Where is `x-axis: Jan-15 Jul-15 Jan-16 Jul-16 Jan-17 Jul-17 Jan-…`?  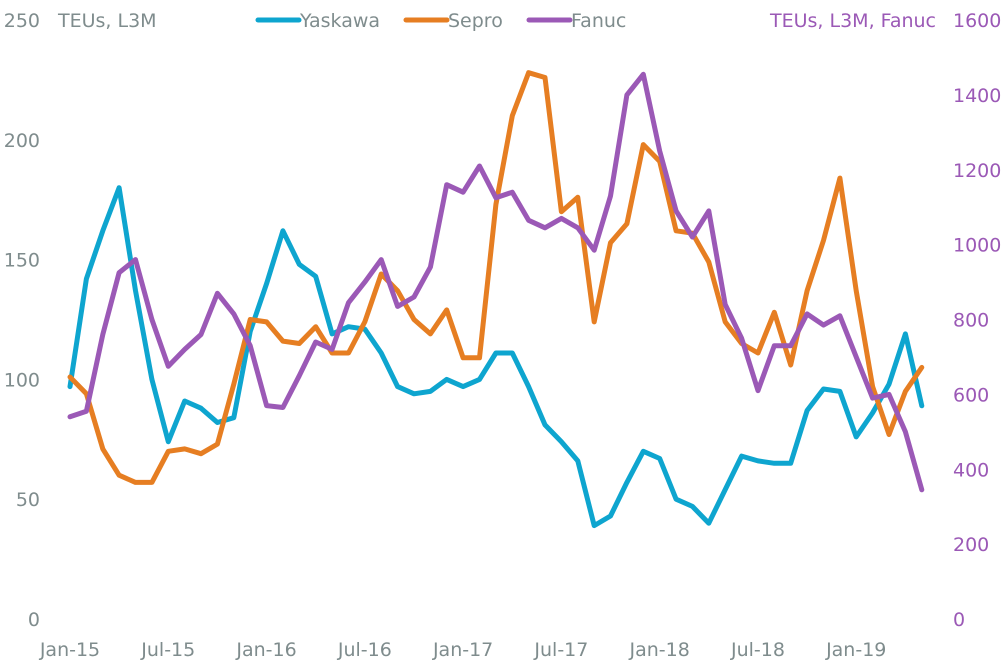
x-axis: Jan-15 Jul-15 Jan-16 Jul-16 Jan-17 Jul-17 Jan-… is located at coordinates (463, 650).